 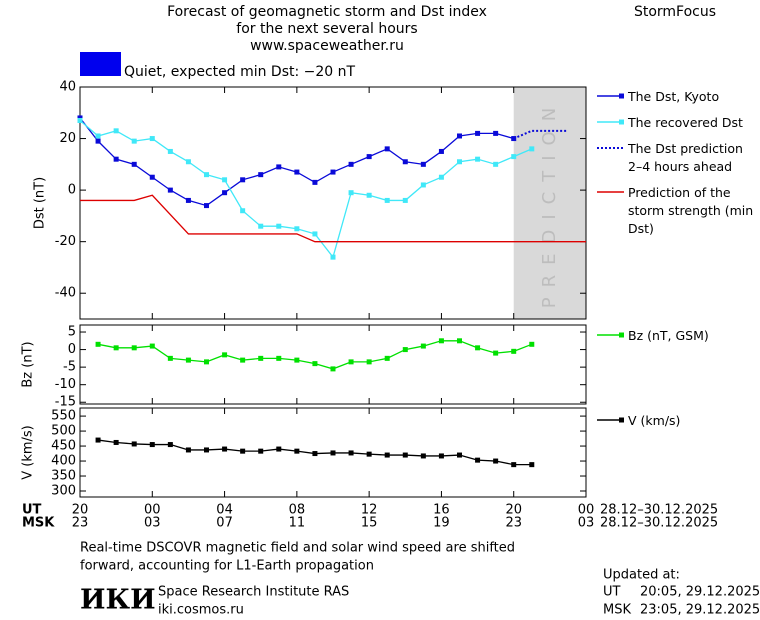 I want to click on msk-label: MSK, so click(x=38, y=523).